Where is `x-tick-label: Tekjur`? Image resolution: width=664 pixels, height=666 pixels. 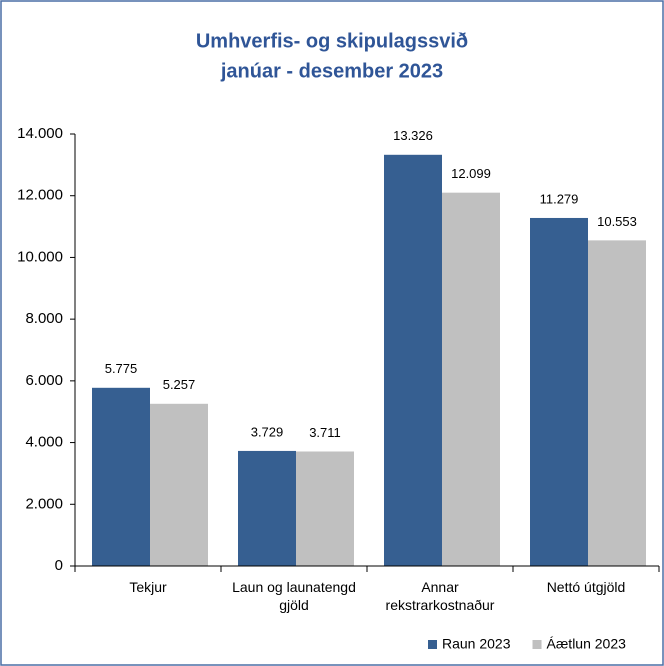
x-tick-label: Tekjur is located at coordinates (148, 587).